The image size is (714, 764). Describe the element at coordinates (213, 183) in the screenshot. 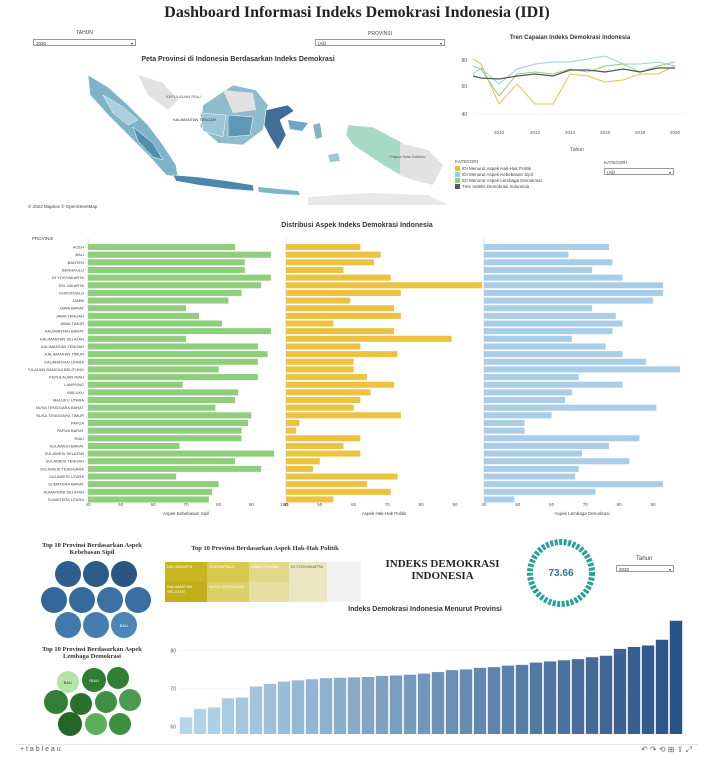

I see `java-region` at that location.